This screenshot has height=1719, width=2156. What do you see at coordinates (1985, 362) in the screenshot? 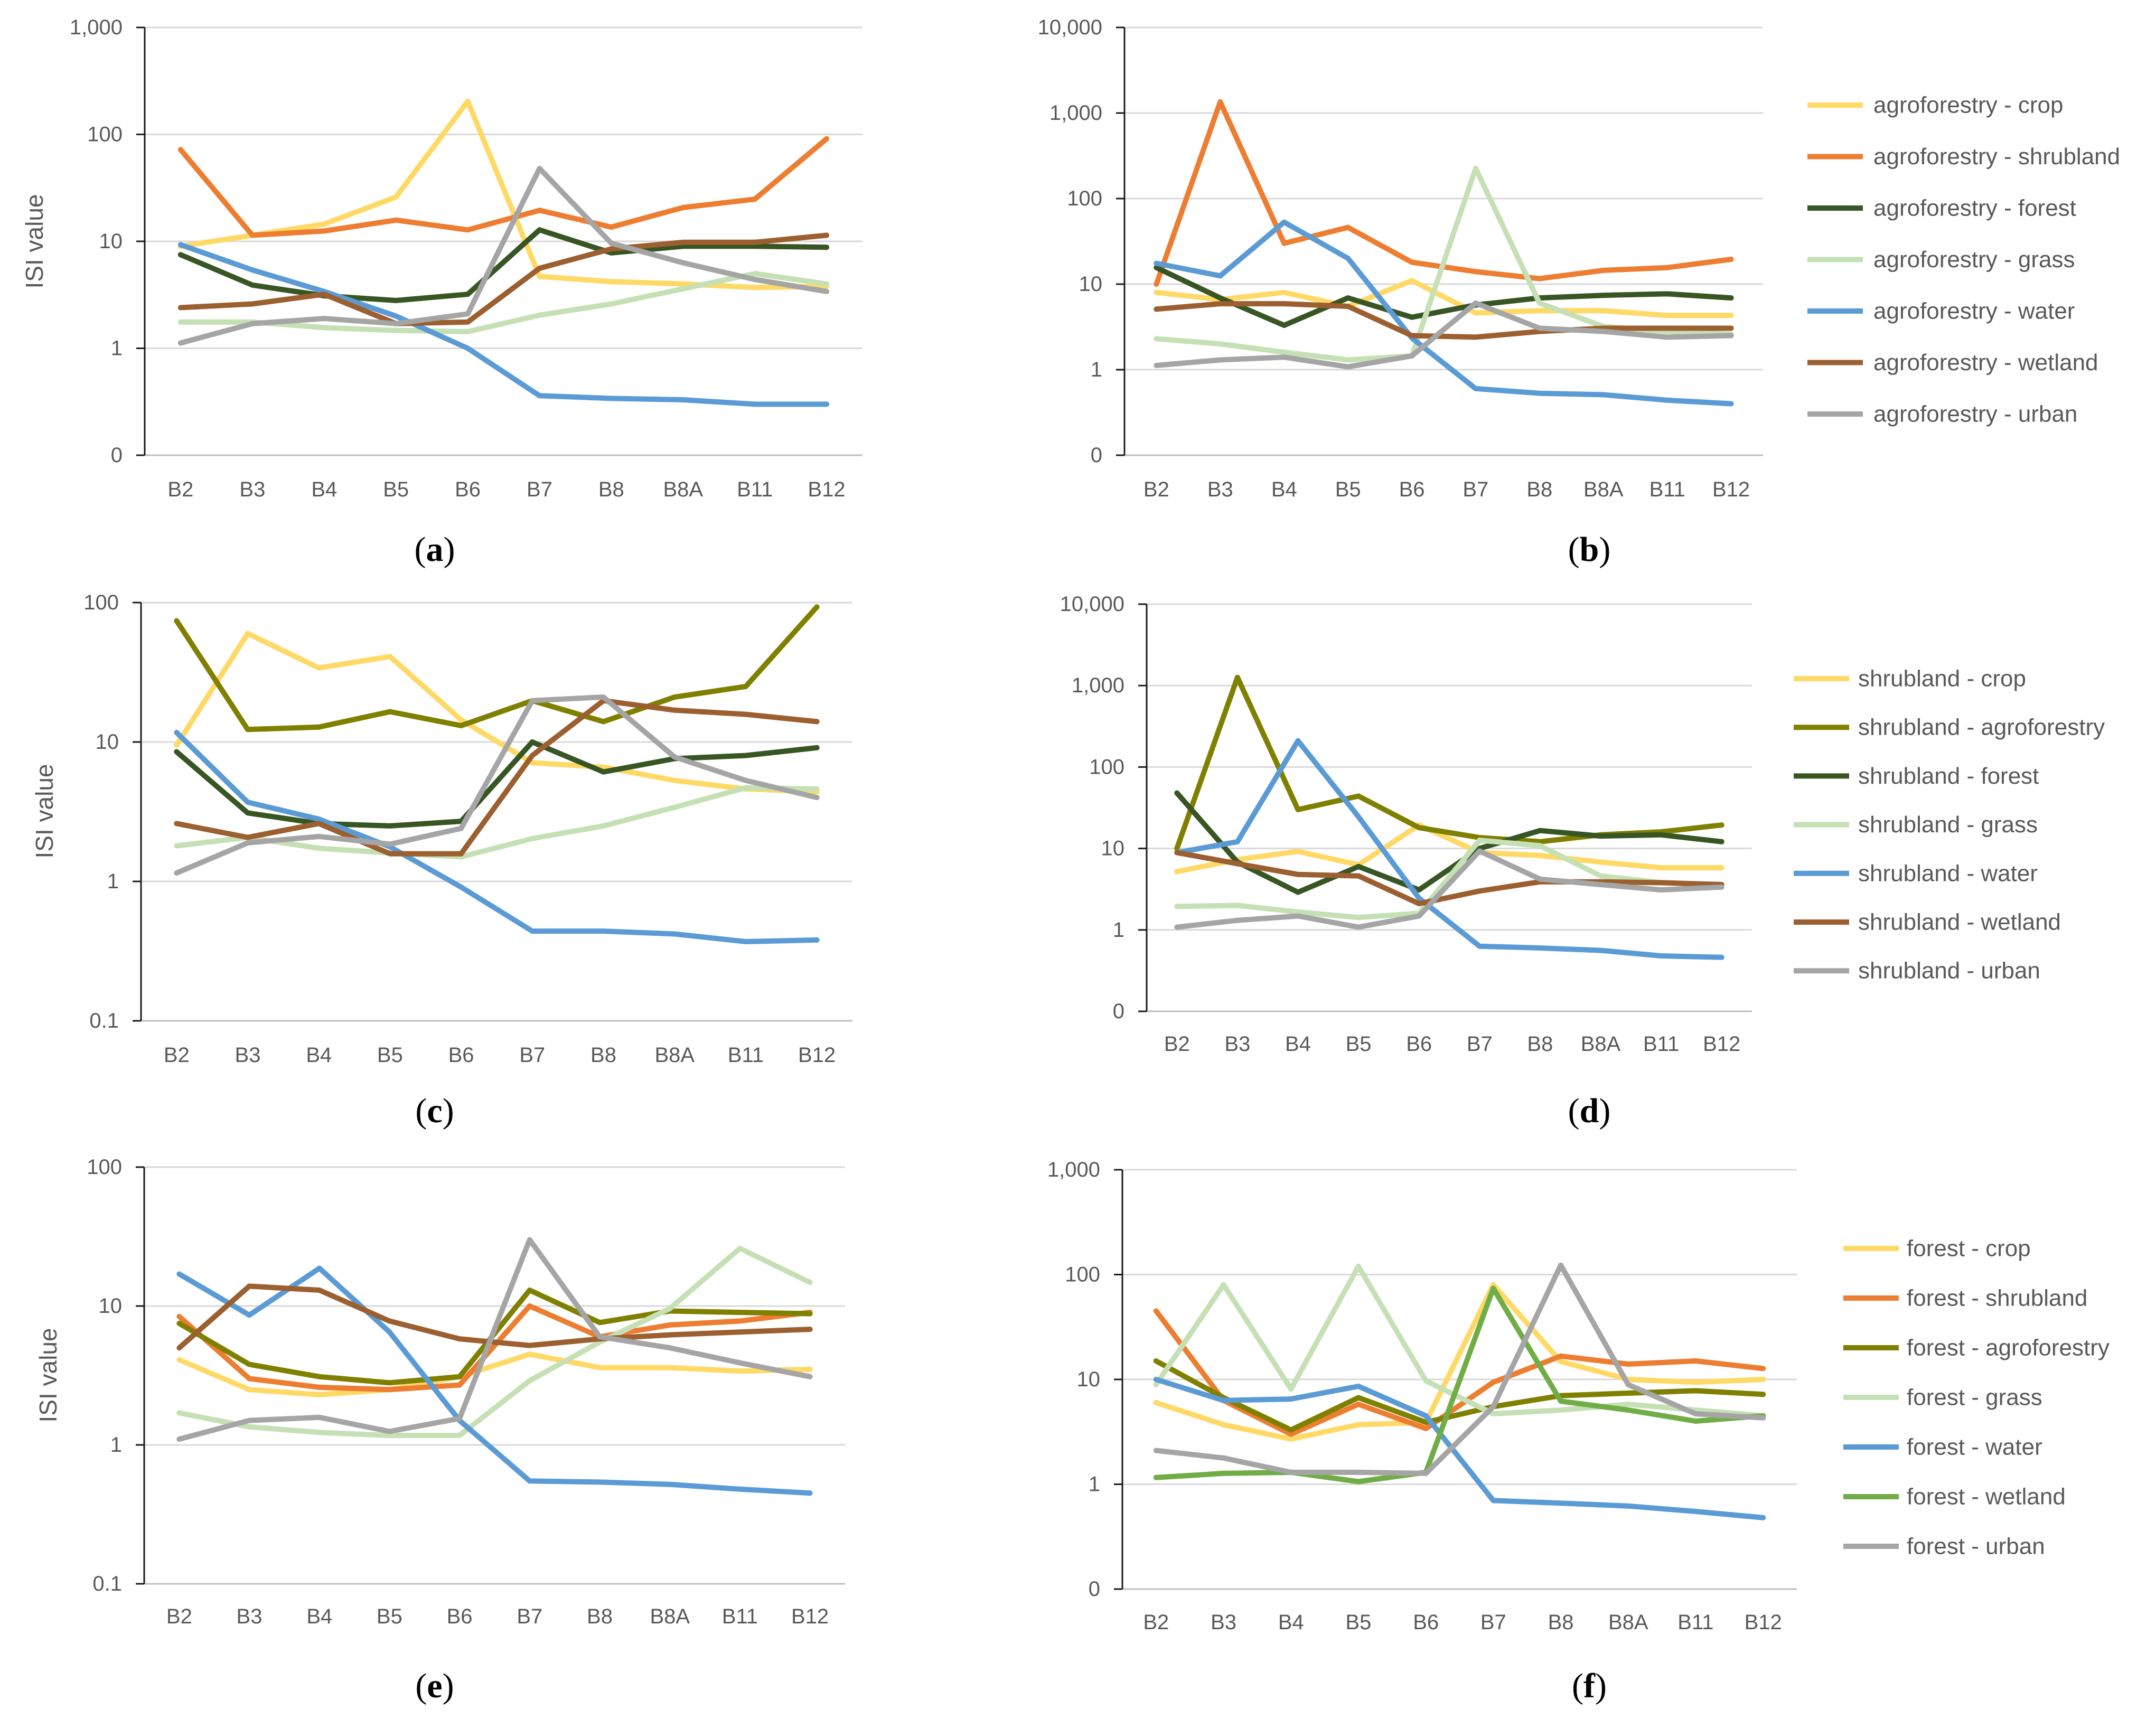
I see `legend-label: agroforestry - wetland` at bounding box center [1985, 362].